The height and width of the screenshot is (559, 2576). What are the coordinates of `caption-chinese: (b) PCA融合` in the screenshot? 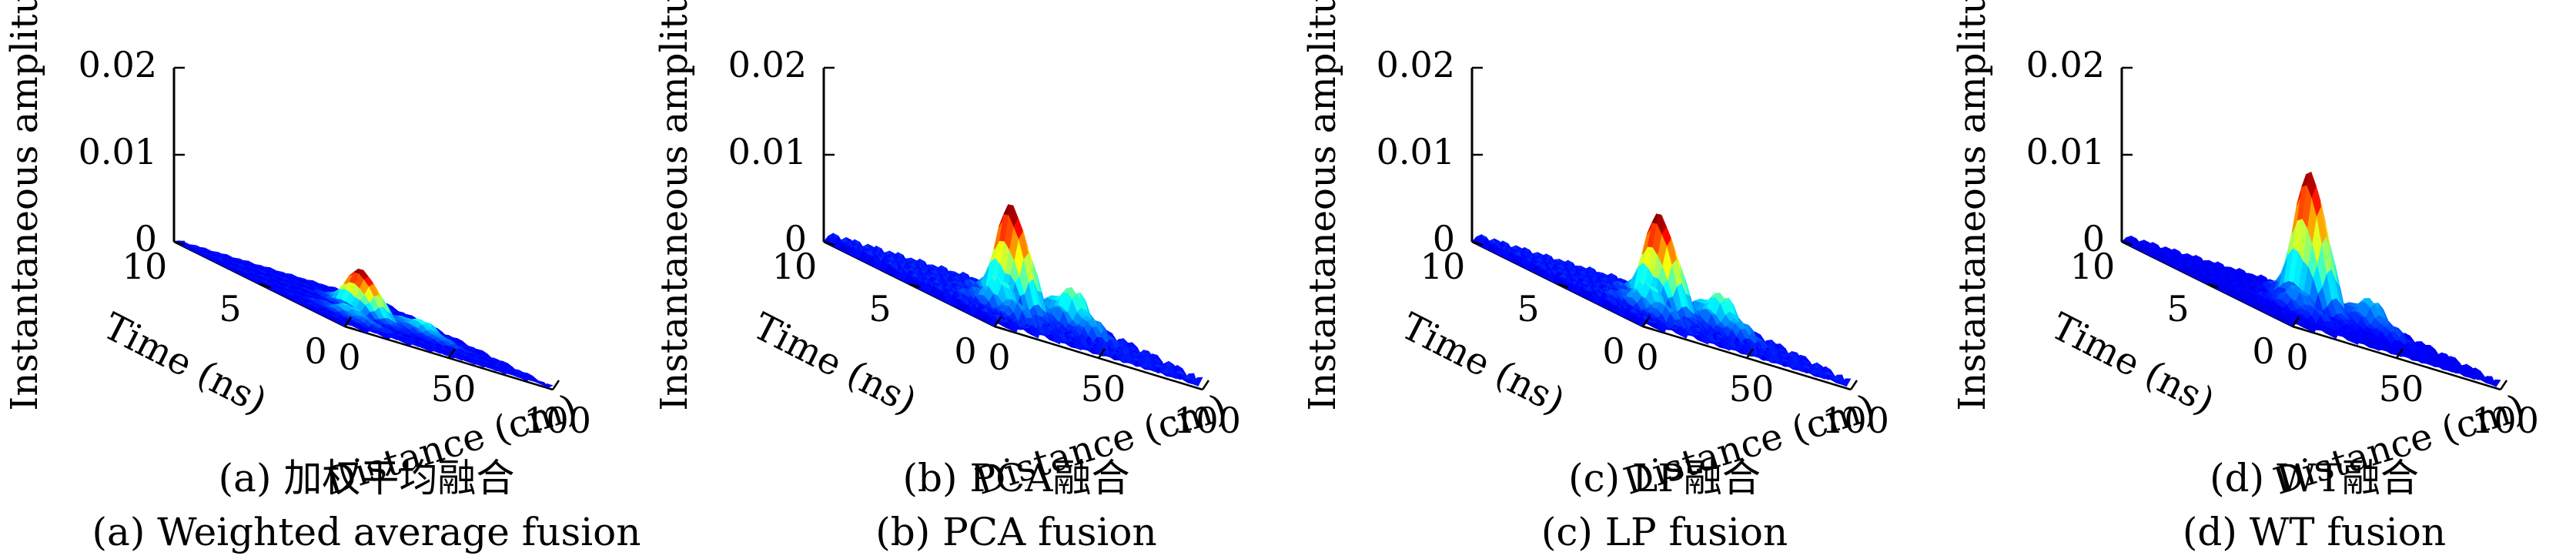 It's located at (1017, 478).